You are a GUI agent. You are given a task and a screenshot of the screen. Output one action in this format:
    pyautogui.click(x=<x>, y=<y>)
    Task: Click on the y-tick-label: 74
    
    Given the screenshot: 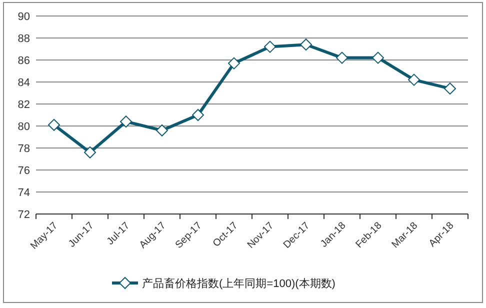 What is the action you would take?
    pyautogui.click(x=24, y=193)
    